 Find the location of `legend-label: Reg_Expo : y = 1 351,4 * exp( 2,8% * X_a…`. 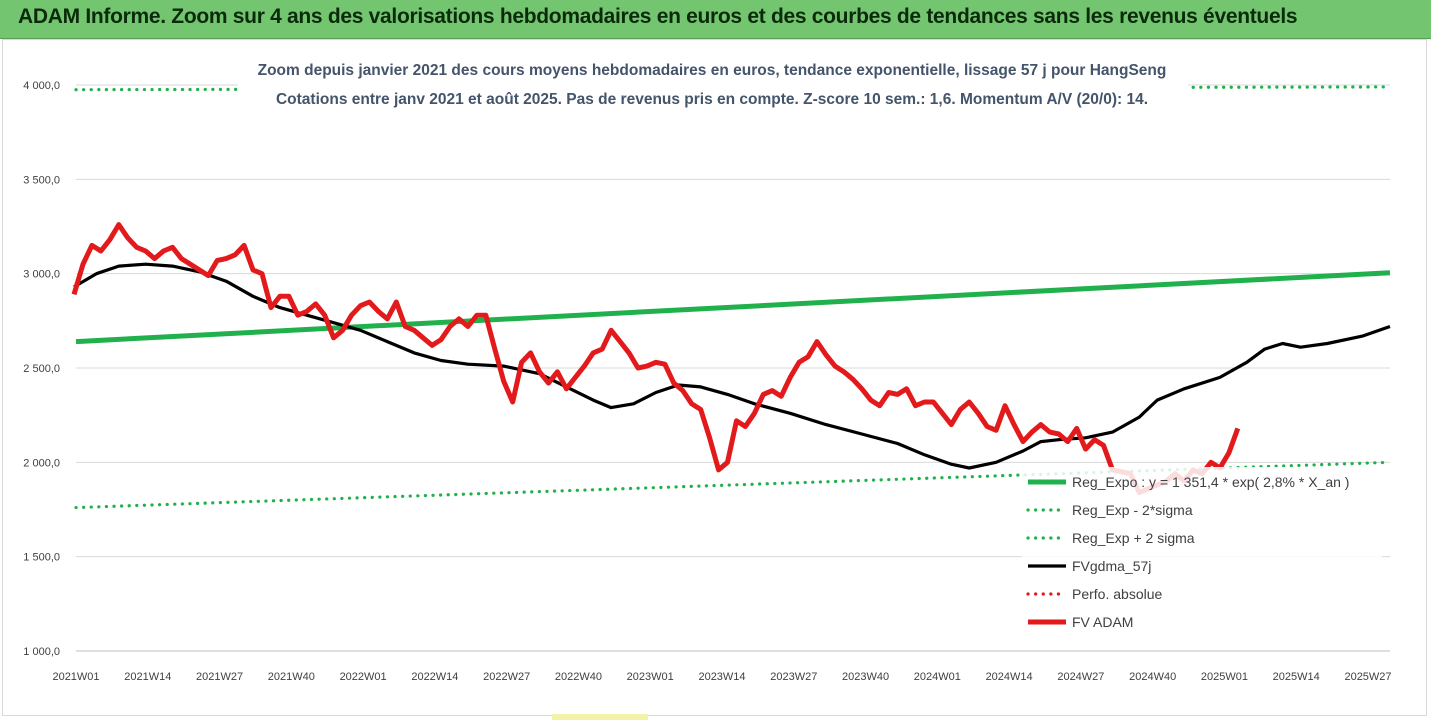

legend-label: Reg_Expo : y = 1 351,4 * exp( 2,8% * X_a… is located at coordinates (1210, 482).